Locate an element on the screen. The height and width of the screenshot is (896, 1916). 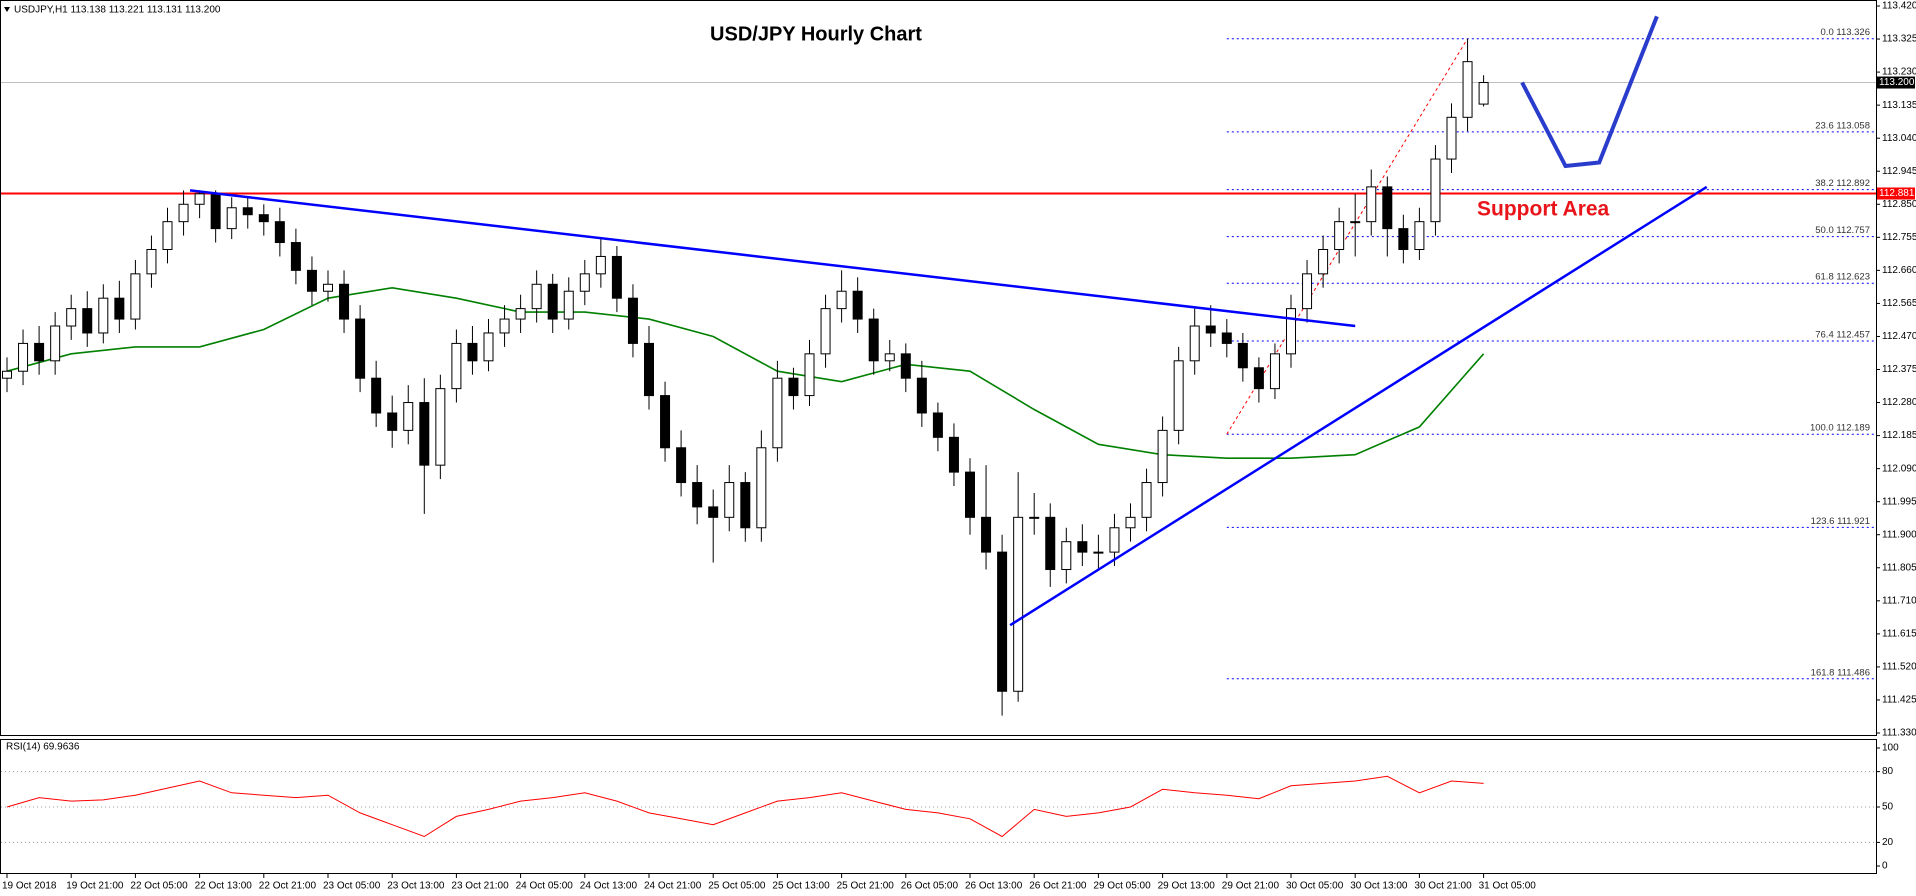
y-tick-label: 112.470 is located at coordinates (1899, 336).